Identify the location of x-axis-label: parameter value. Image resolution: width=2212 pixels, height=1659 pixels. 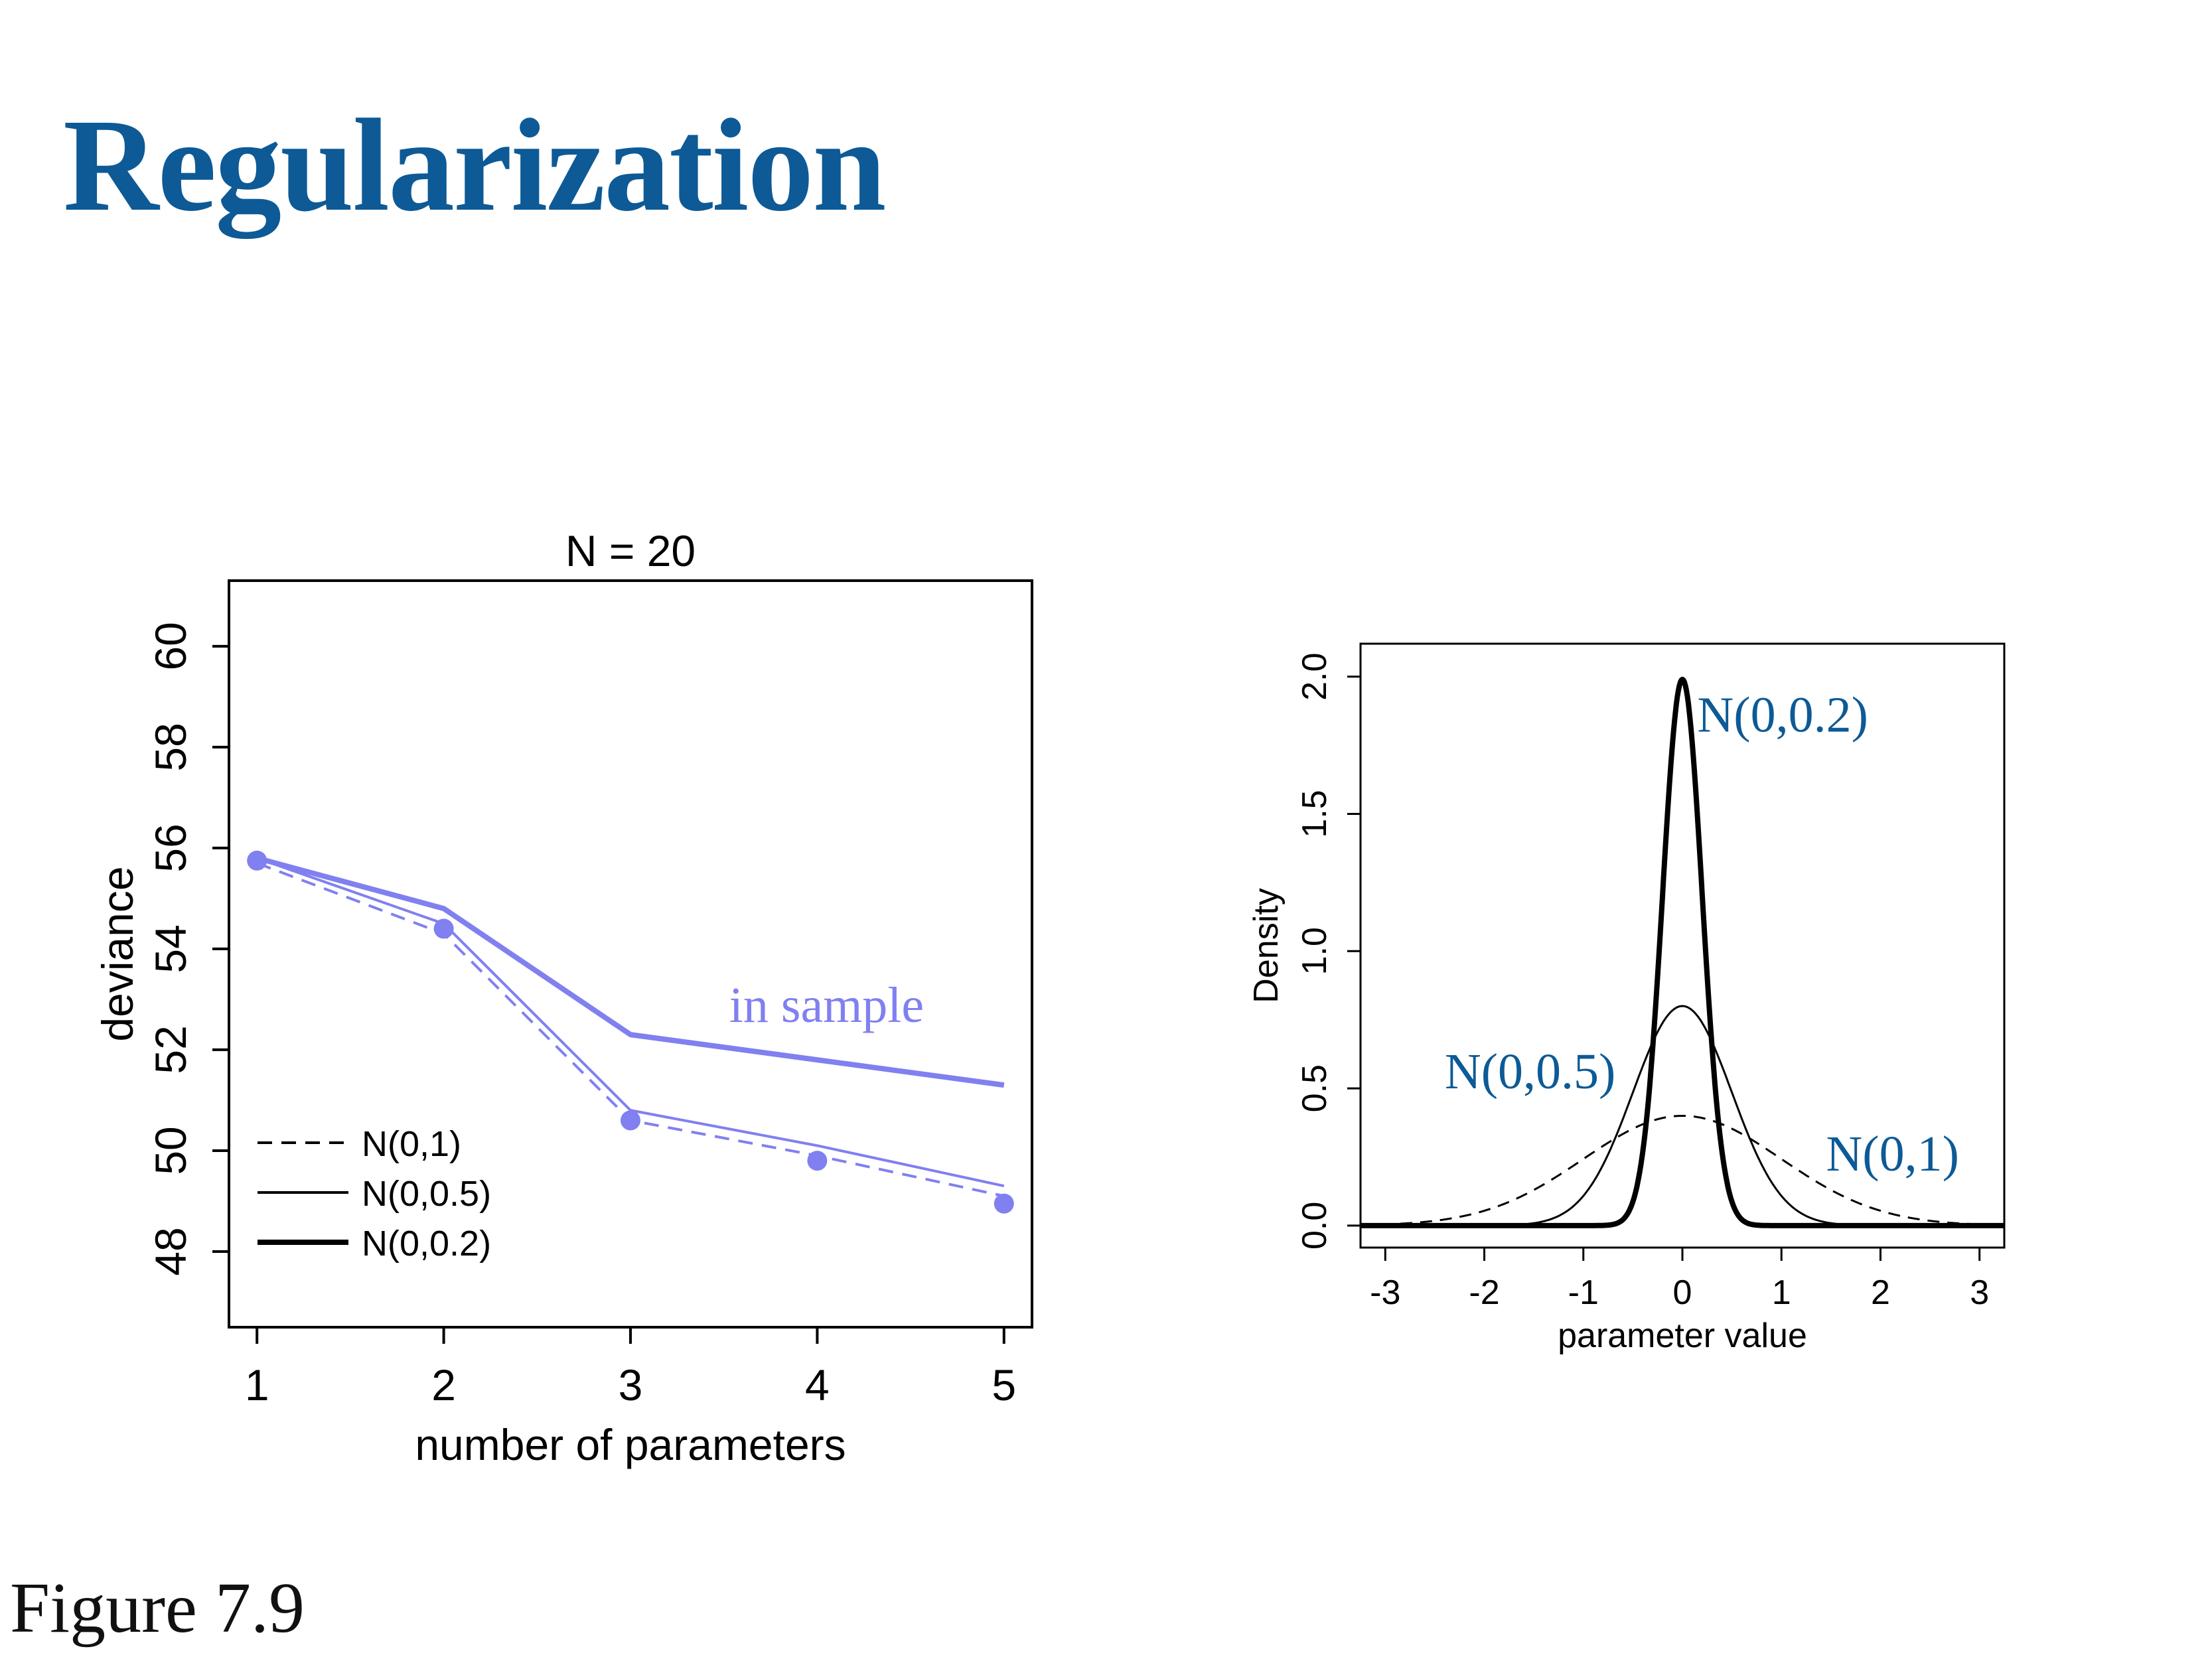
(1683, 1336).